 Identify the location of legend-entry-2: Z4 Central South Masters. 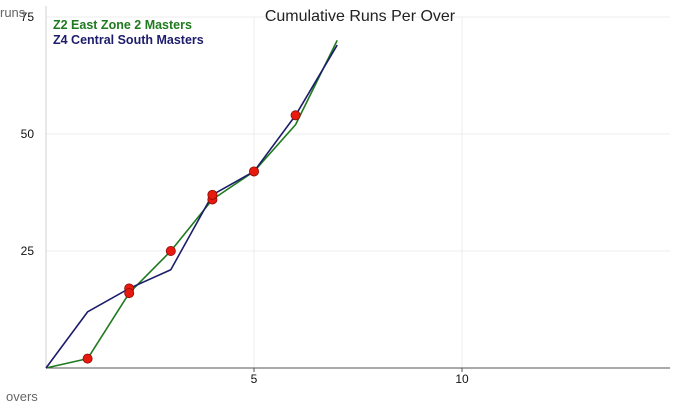
(128, 40).